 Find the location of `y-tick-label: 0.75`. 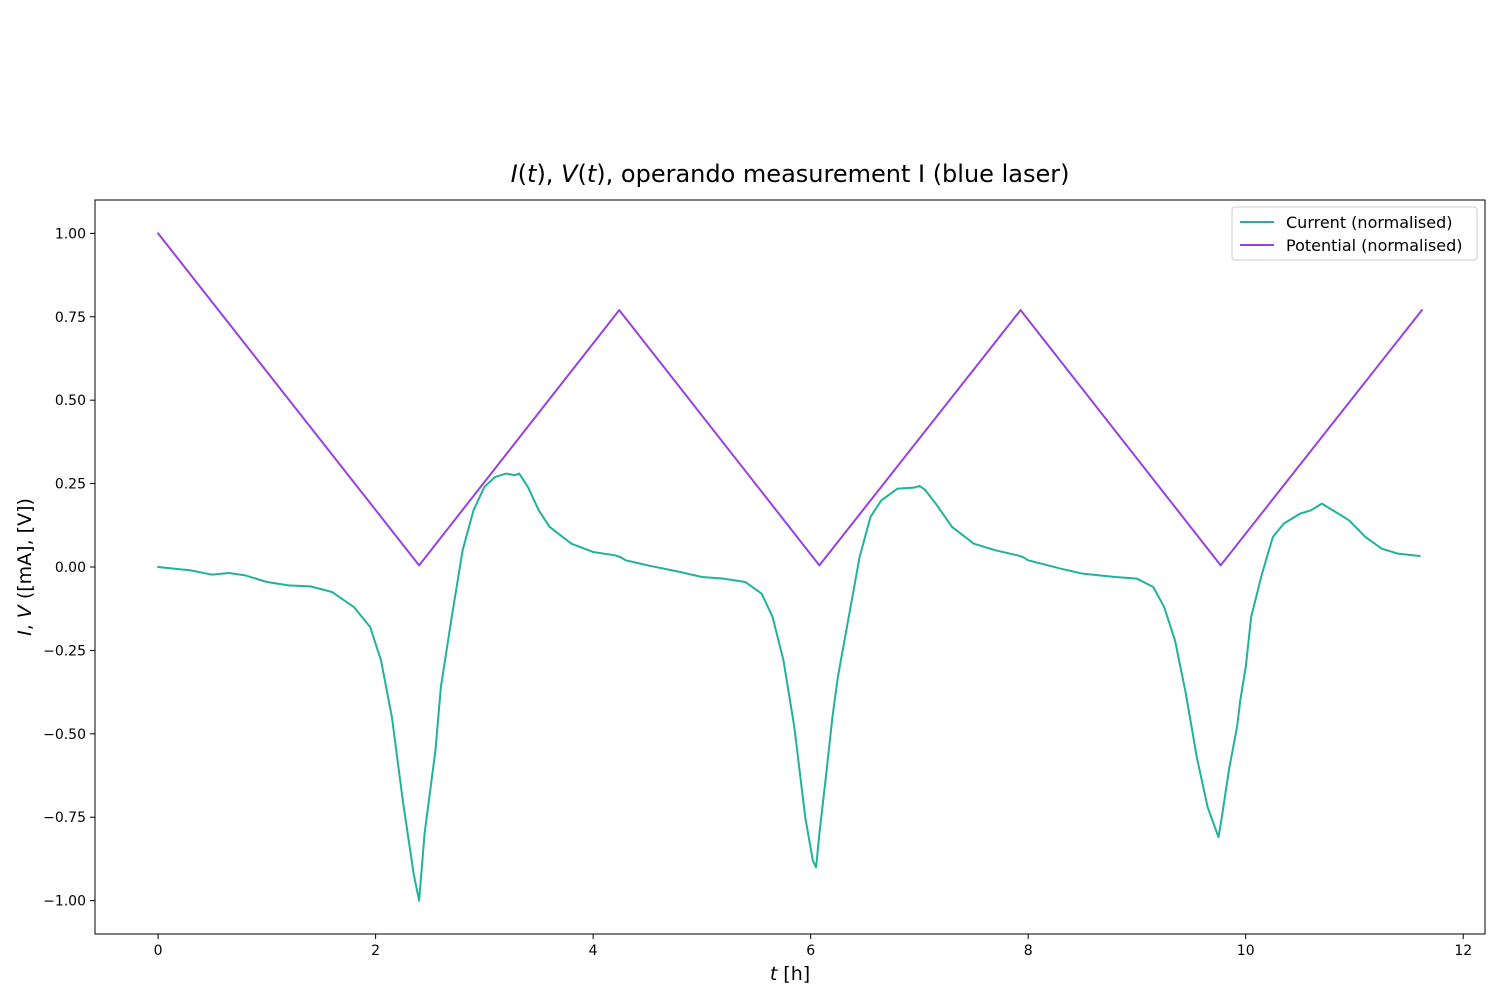

y-tick-label: 0.75 is located at coordinates (70, 318).